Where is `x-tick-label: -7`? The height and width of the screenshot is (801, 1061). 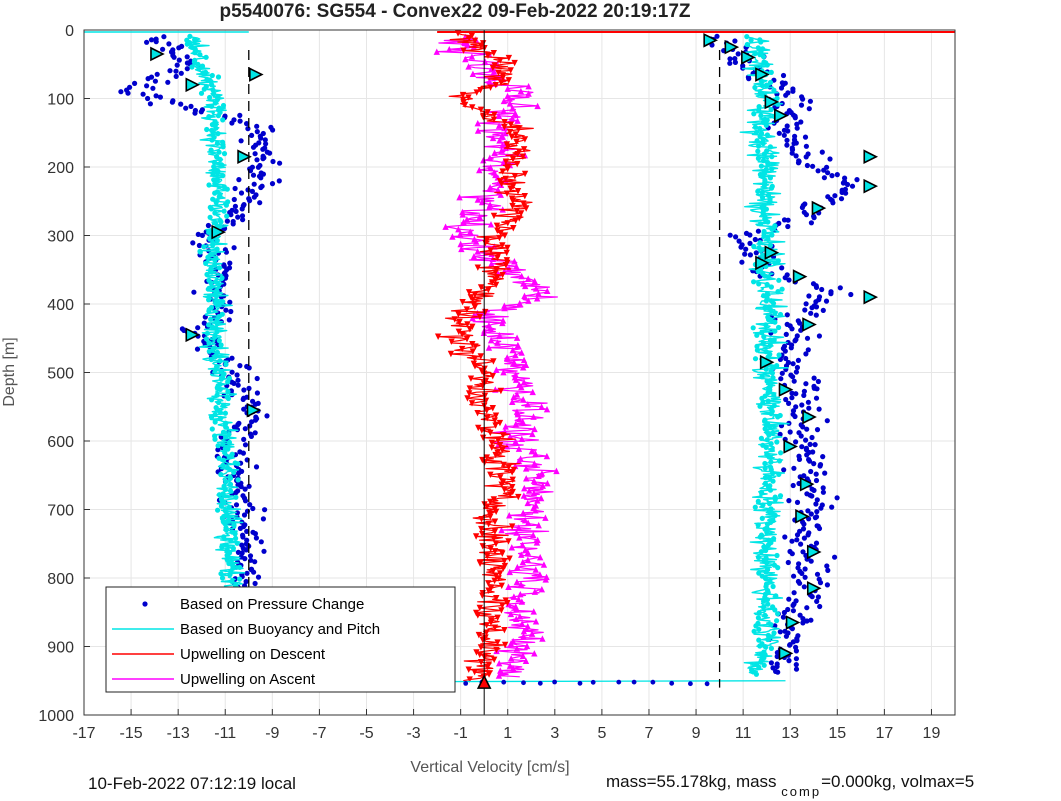 x-tick-label: -7 is located at coordinates (319, 733).